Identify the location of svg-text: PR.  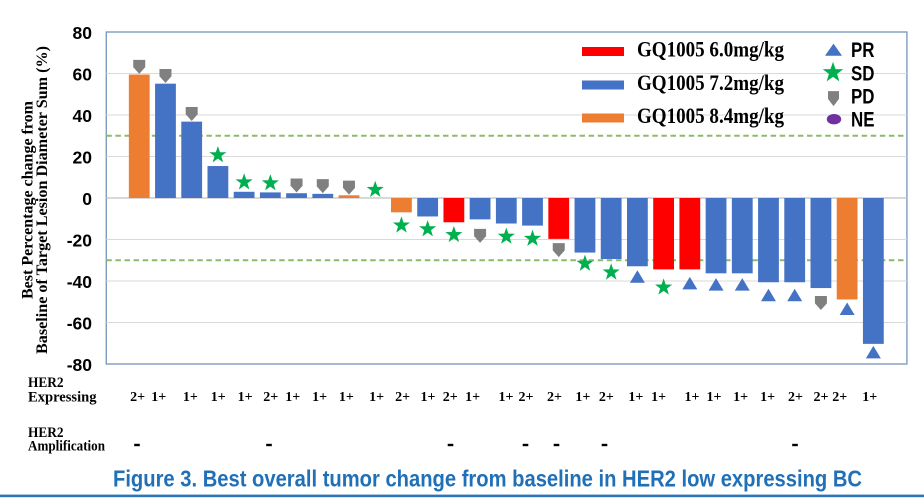
(863, 50).